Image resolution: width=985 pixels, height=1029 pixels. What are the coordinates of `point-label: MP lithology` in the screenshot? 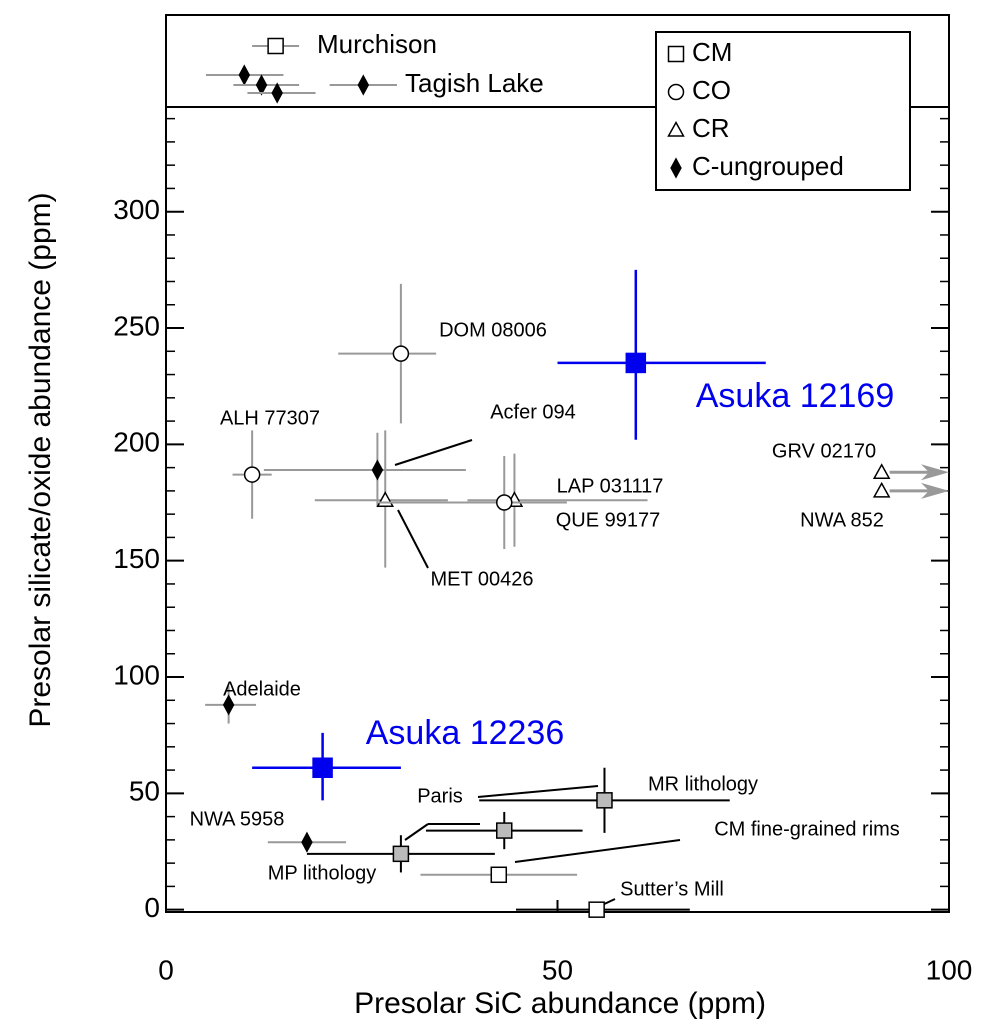 It's located at (322, 873).